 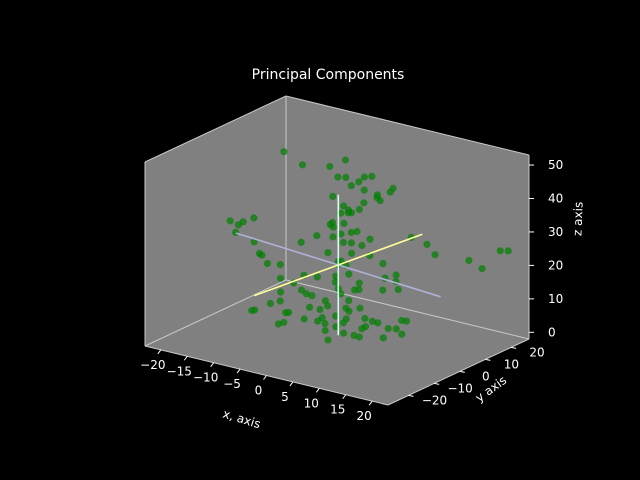 I want to click on principal-axes, so click(x=338, y=265).